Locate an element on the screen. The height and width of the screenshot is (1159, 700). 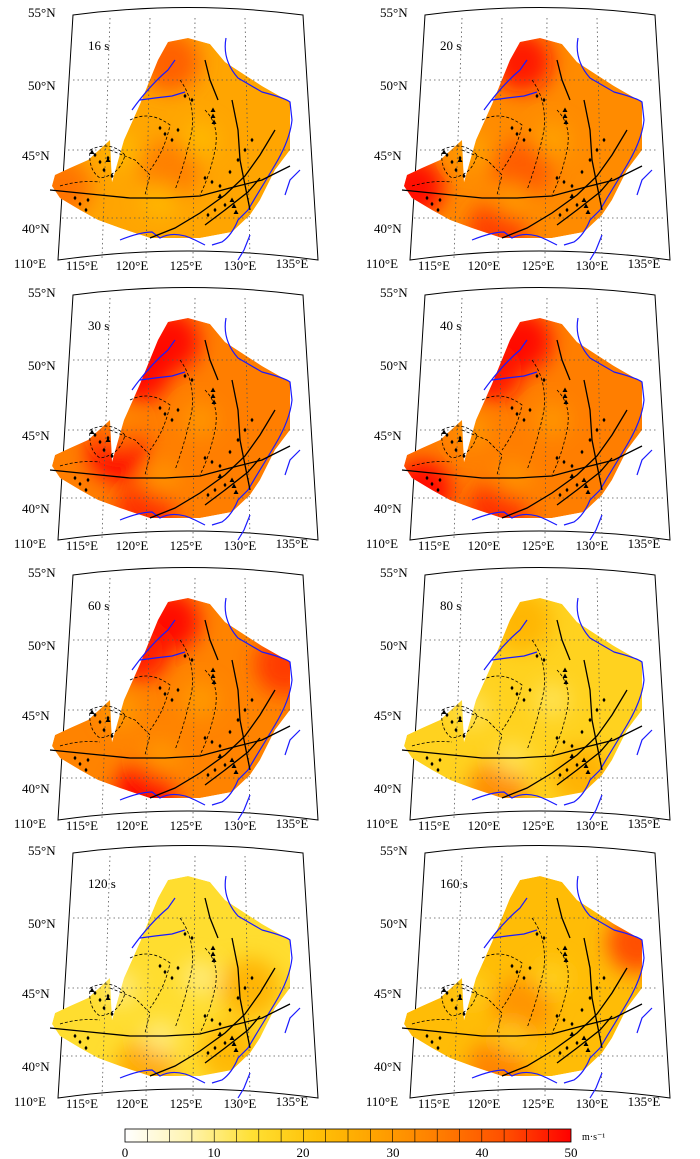
period-label: 60 s is located at coordinates (98, 605).